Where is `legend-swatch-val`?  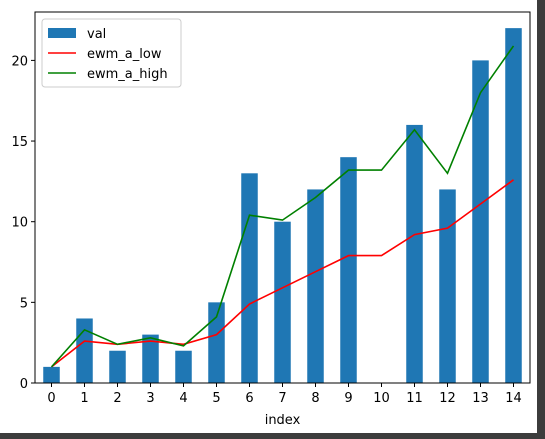 legend-swatch-val is located at coordinates (62, 33).